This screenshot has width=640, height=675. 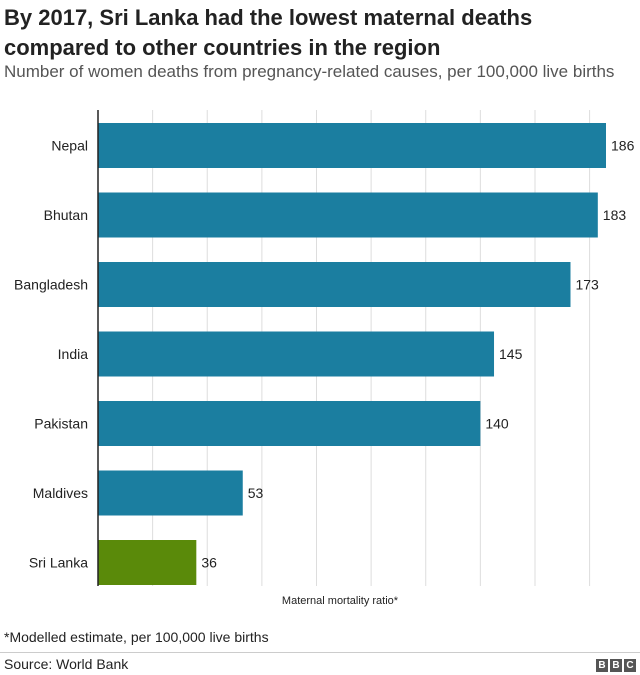 What do you see at coordinates (51, 285) in the screenshot?
I see `category-label: Bangladesh` at bounding box center [51, 285].